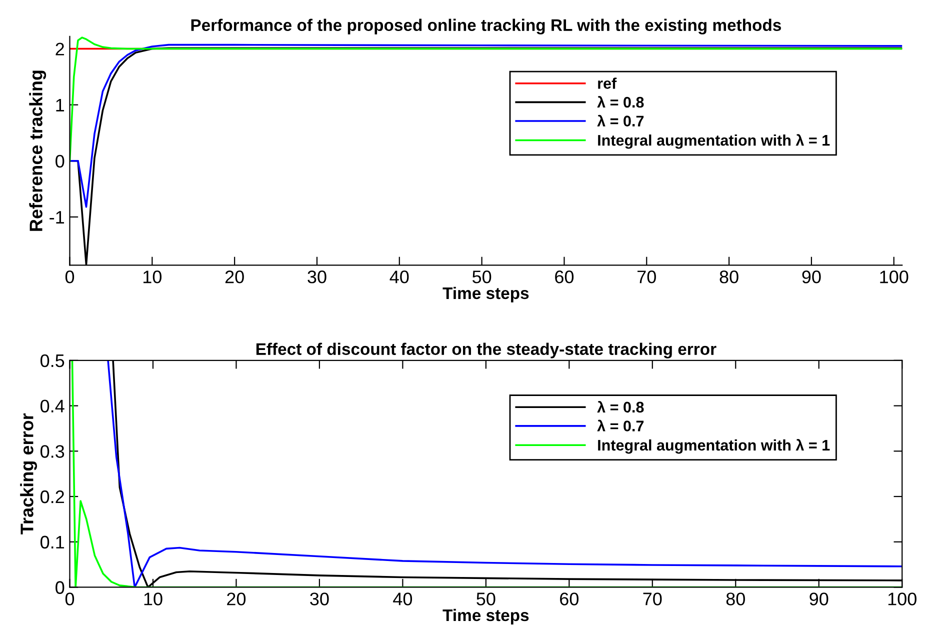 The image size is (930, 639). I want to click on y-tick-label: 1, so click(60, 105).